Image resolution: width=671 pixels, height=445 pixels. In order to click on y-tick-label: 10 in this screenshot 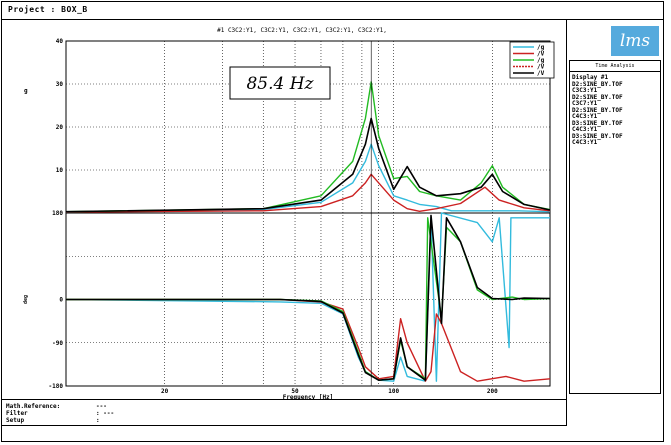, I will do `click(60, 170)`.